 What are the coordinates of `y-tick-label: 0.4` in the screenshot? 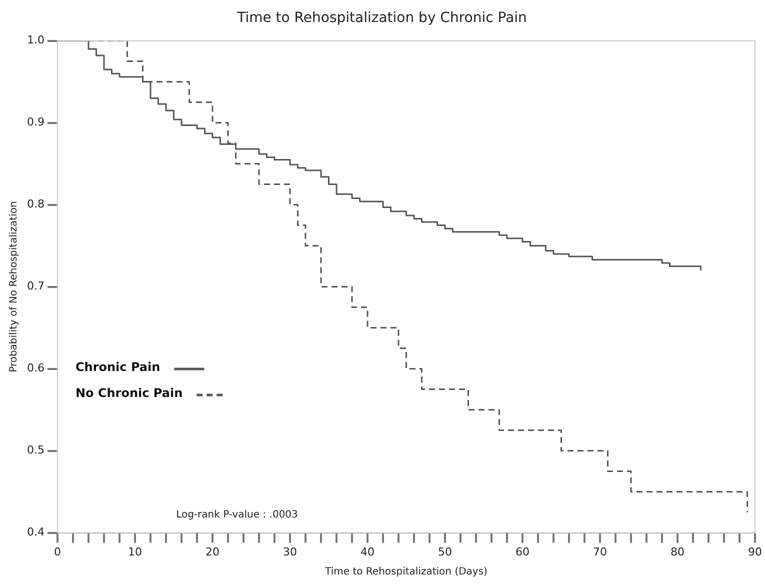 It's located at (35, 532).